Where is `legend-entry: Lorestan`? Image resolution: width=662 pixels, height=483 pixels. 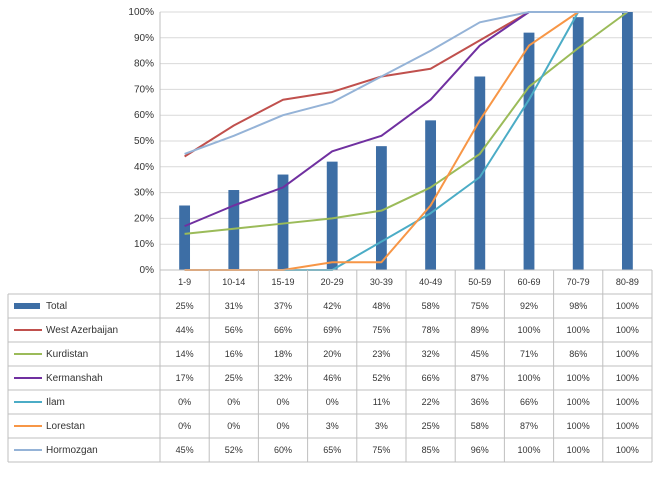 legend-entry: Lorestan is located at coordinates (65, 426).